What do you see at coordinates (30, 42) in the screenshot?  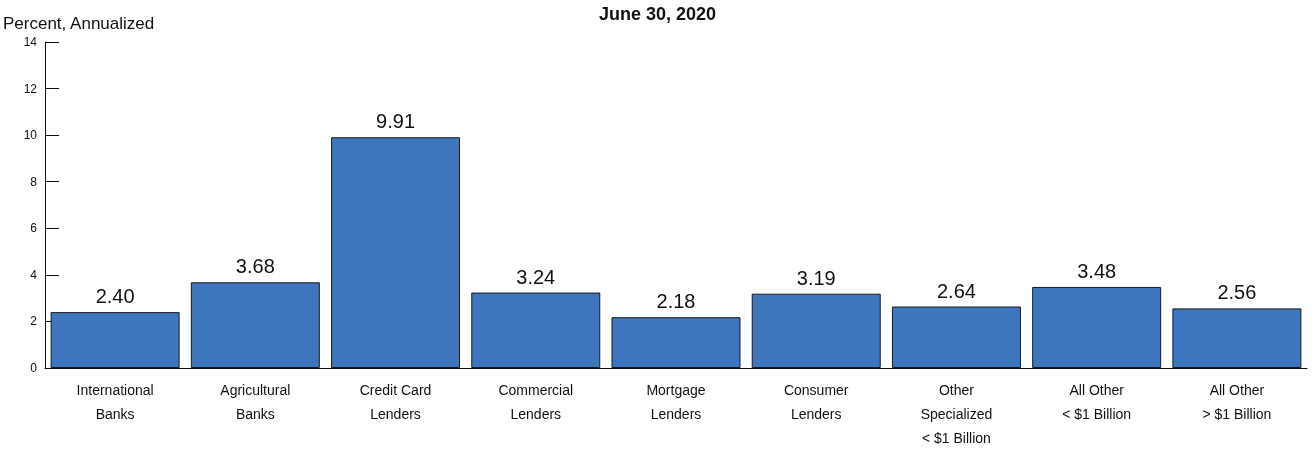 I see `y-tick-label: 14` at bounding box center [30, 42].